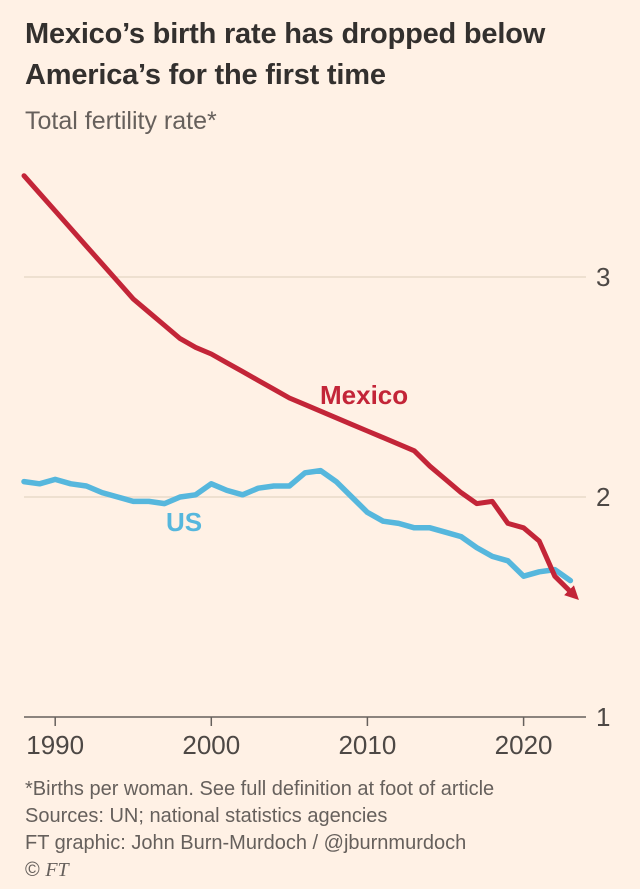  I want to click on x-tick-label: 1990, so click(55, 745).